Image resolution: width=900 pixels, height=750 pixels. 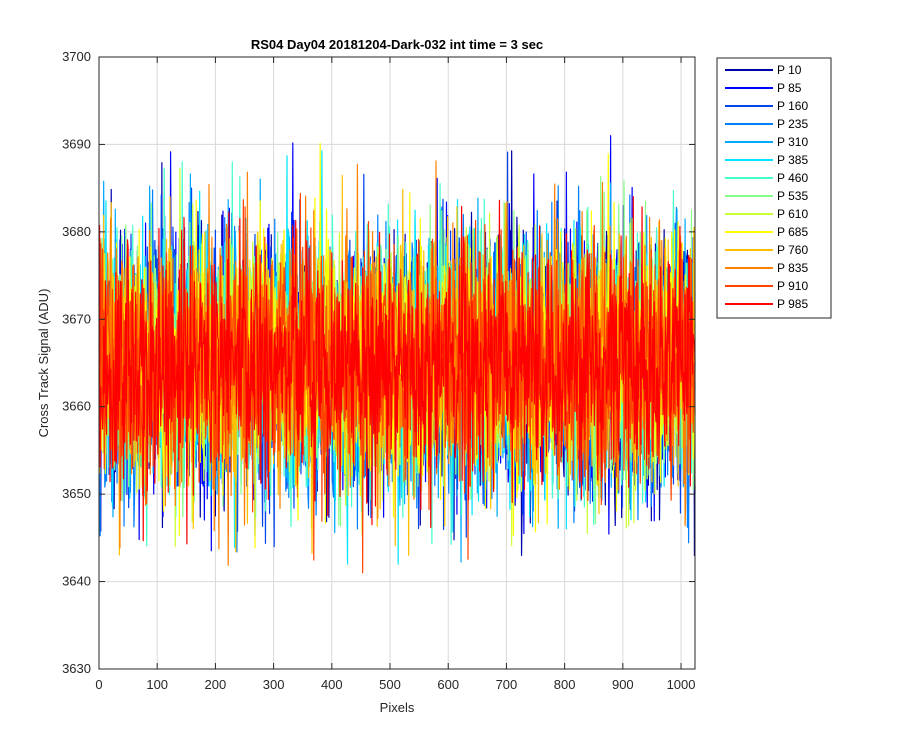 What do you see at coordinates (792, 142) in the screenshot?
I see `legend-label: P 310` at bounding box center [792, 142].